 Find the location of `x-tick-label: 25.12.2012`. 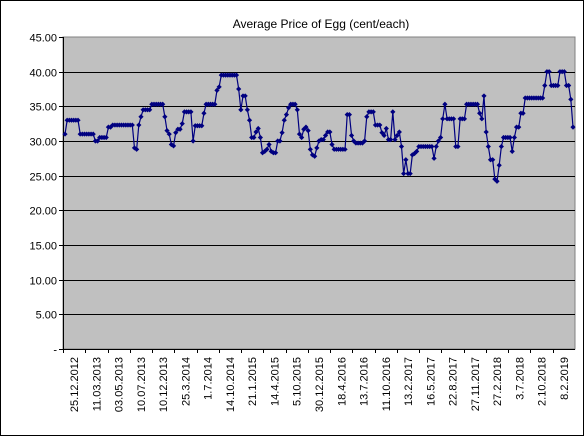

x-tick-label: 25.12.2012 is located at coordinates (75, 384).